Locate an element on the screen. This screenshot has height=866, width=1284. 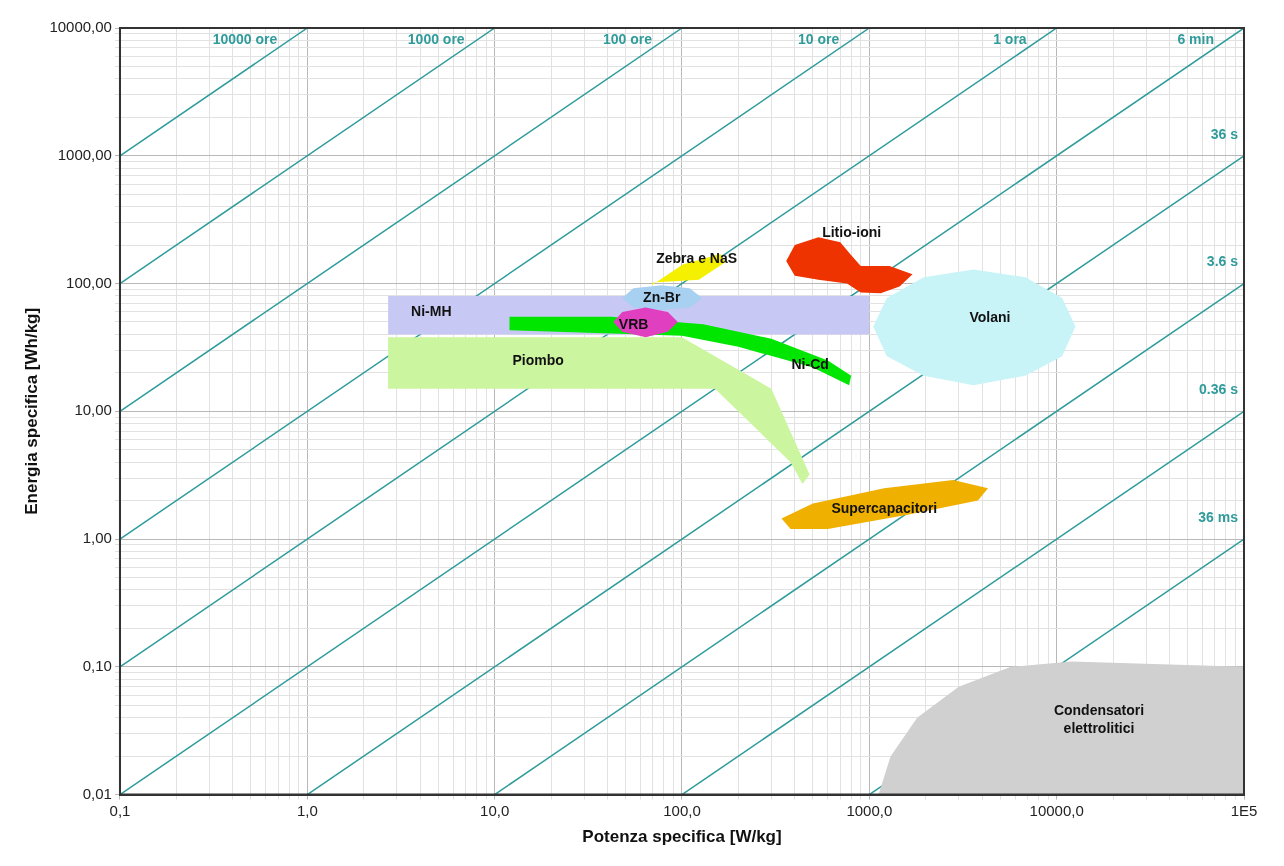
series-label: 10 ore is located at coordinates (819, 38).